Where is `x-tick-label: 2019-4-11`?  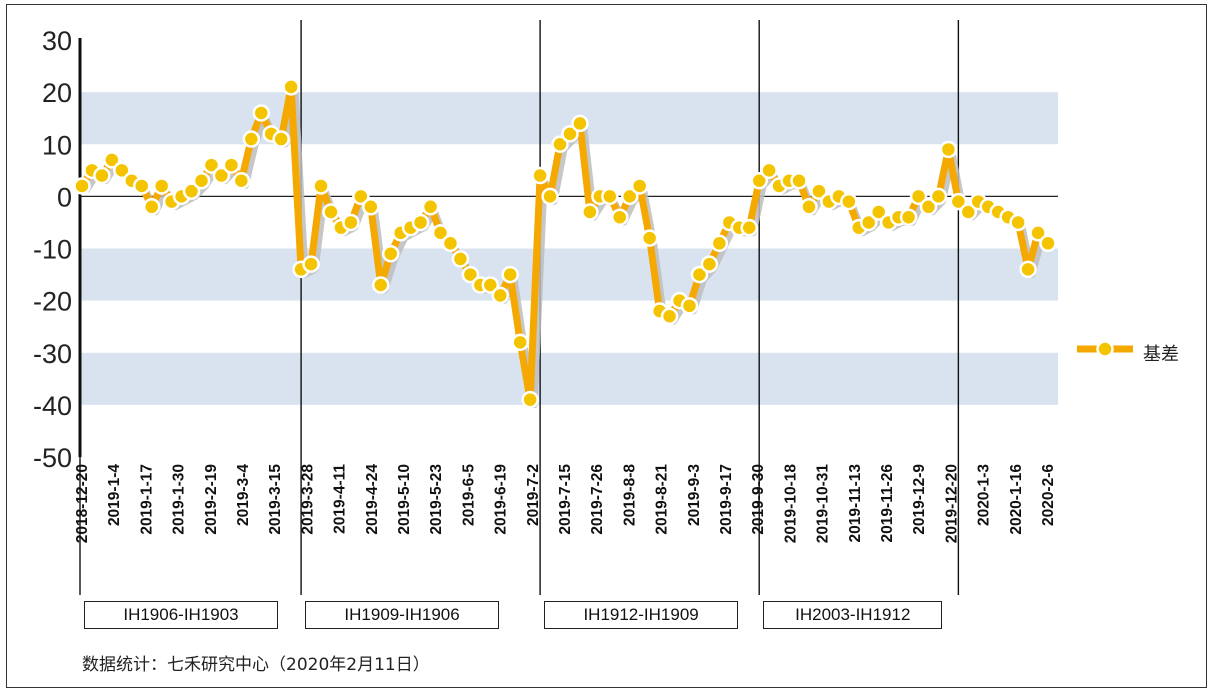 x-tick-label: 2019-4-11 is located at coordinates (340, 499).